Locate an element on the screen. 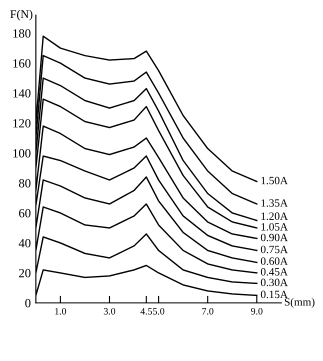  series-label: 1.20A is located at coordinates (274, 216).